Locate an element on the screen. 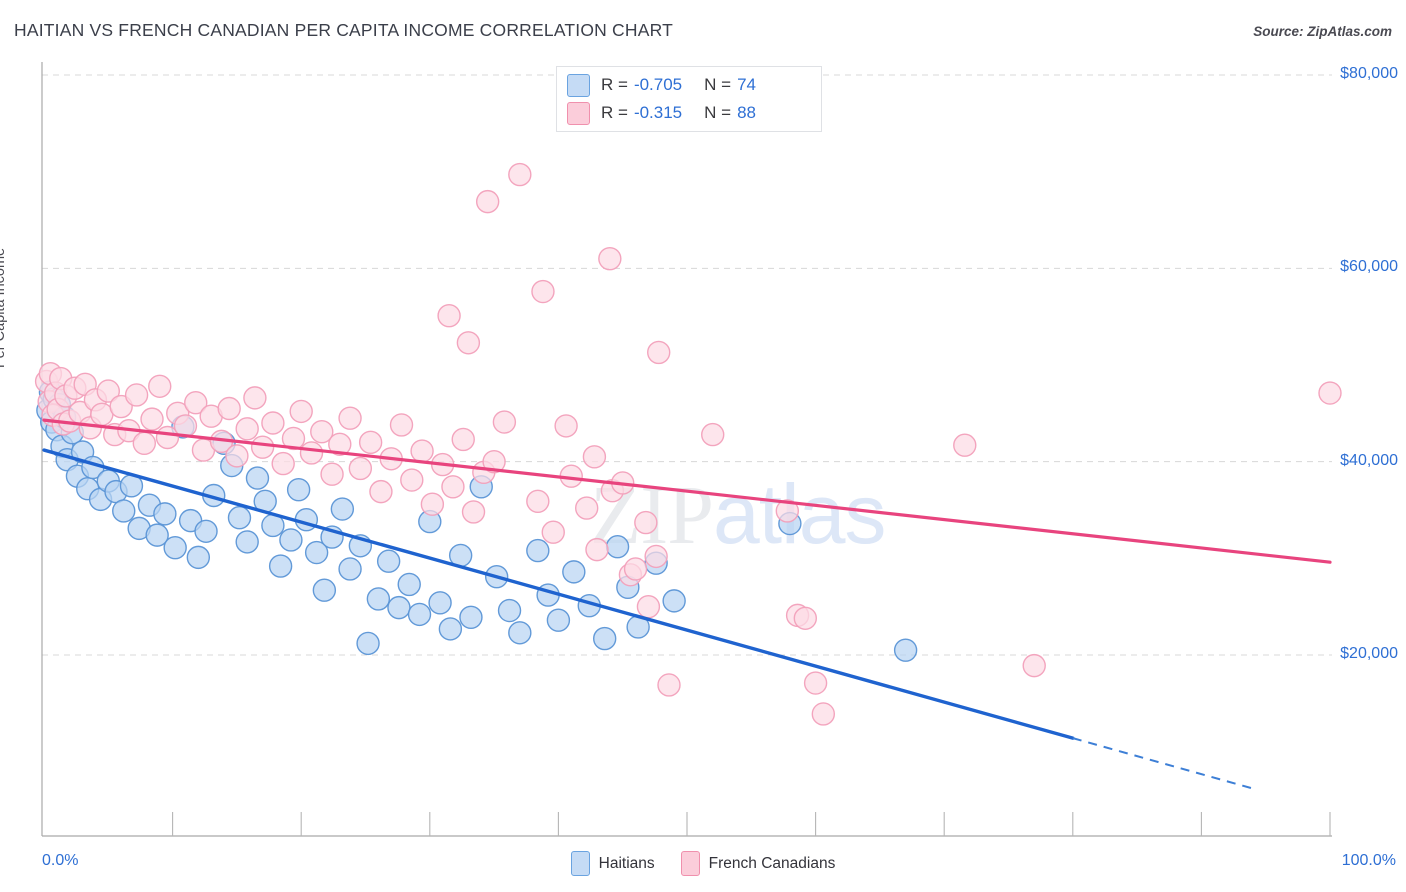 The height and width of the screenshot is (892, 1406). correlation-stats-box: R = -0.705 N = 74 R = -0.315 N = 88 is located at coordinates (689, 99).